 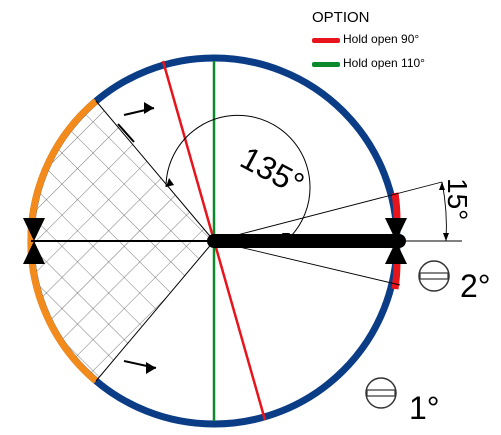 I want to click on position-2-label: 2°, so click(x=475, y=286).